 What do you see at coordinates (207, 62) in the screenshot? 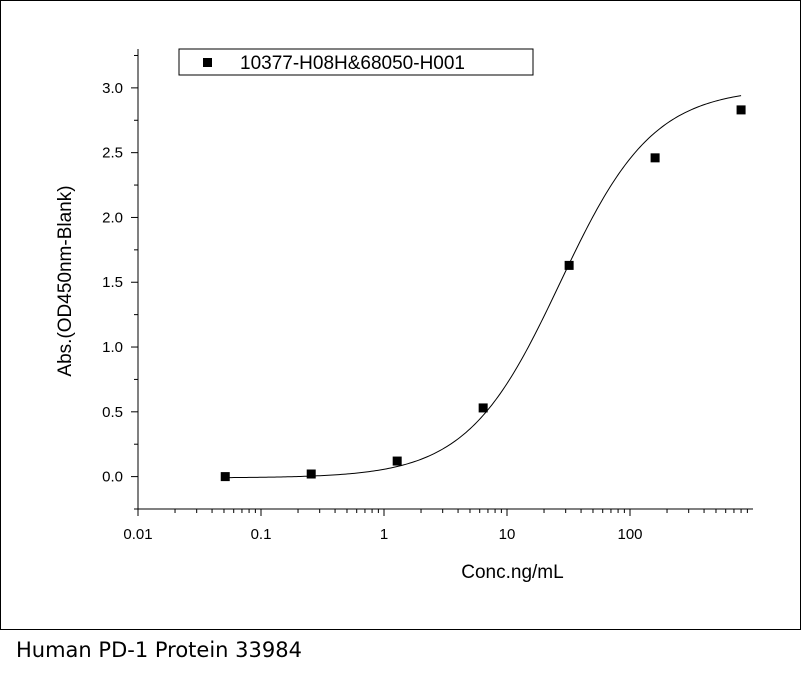
I see `legend-marker-square` at bounding box center [207, 62].